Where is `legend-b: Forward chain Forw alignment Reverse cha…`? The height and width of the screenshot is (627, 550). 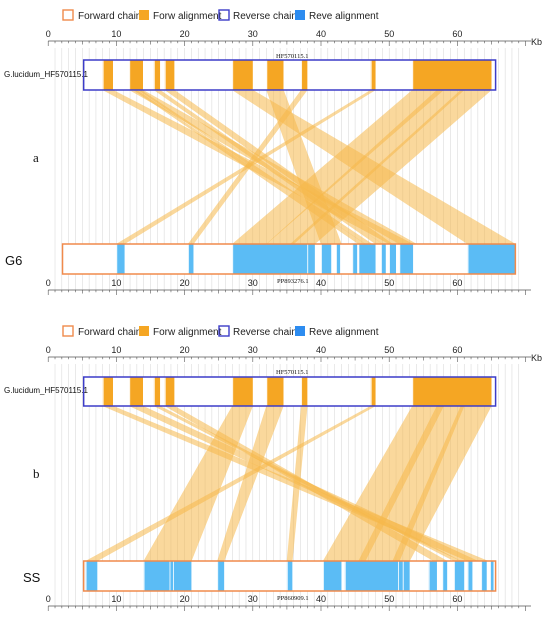 legend-b: Forward chain Forw alignment Reverse cha… is located at coordinates (220, 331).